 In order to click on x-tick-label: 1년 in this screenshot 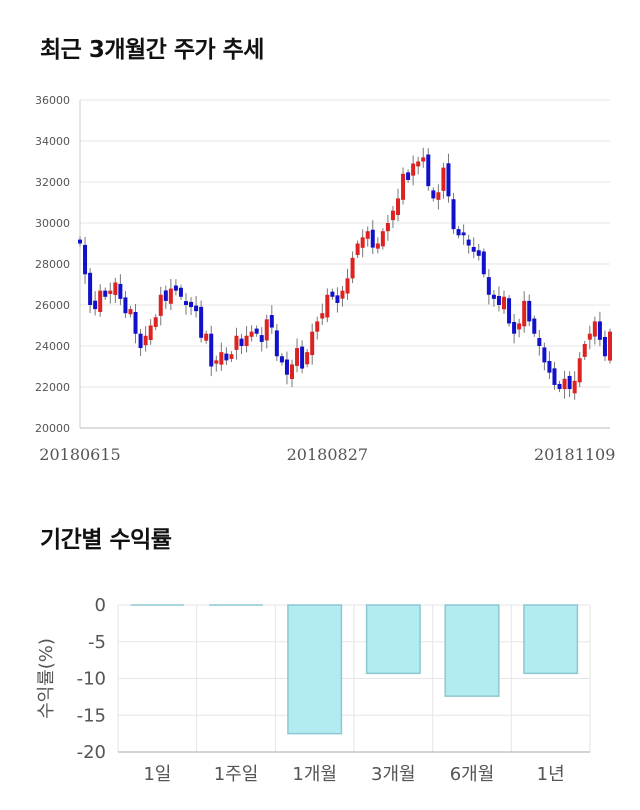, I will do `click(551, 774)`.